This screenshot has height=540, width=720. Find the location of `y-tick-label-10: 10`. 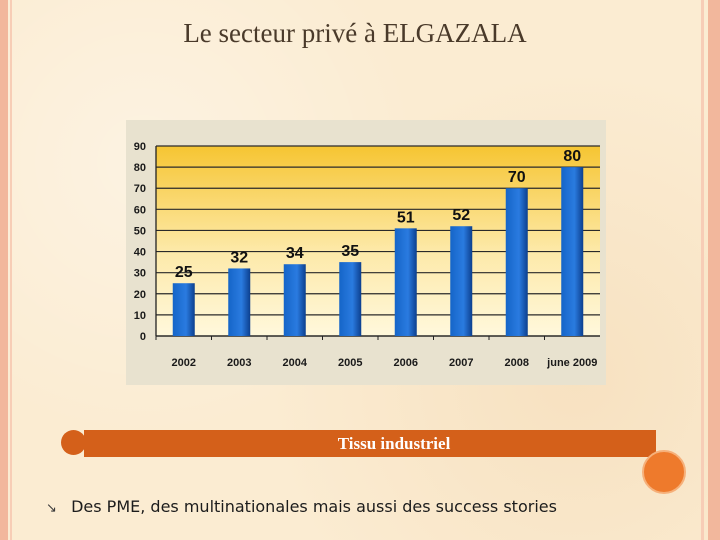

y-tick-label-10: 10 is located at coordinates (140, 316).